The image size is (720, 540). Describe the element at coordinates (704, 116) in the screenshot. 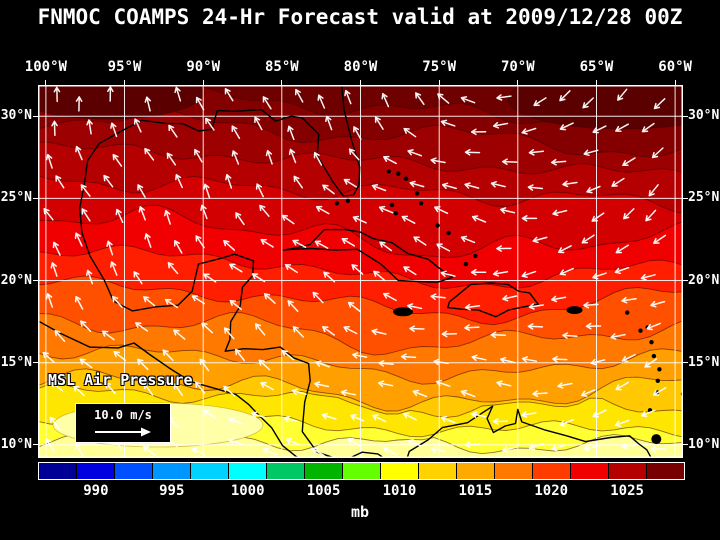

I see `latitude-tick-label-right: 30°N` at that location.